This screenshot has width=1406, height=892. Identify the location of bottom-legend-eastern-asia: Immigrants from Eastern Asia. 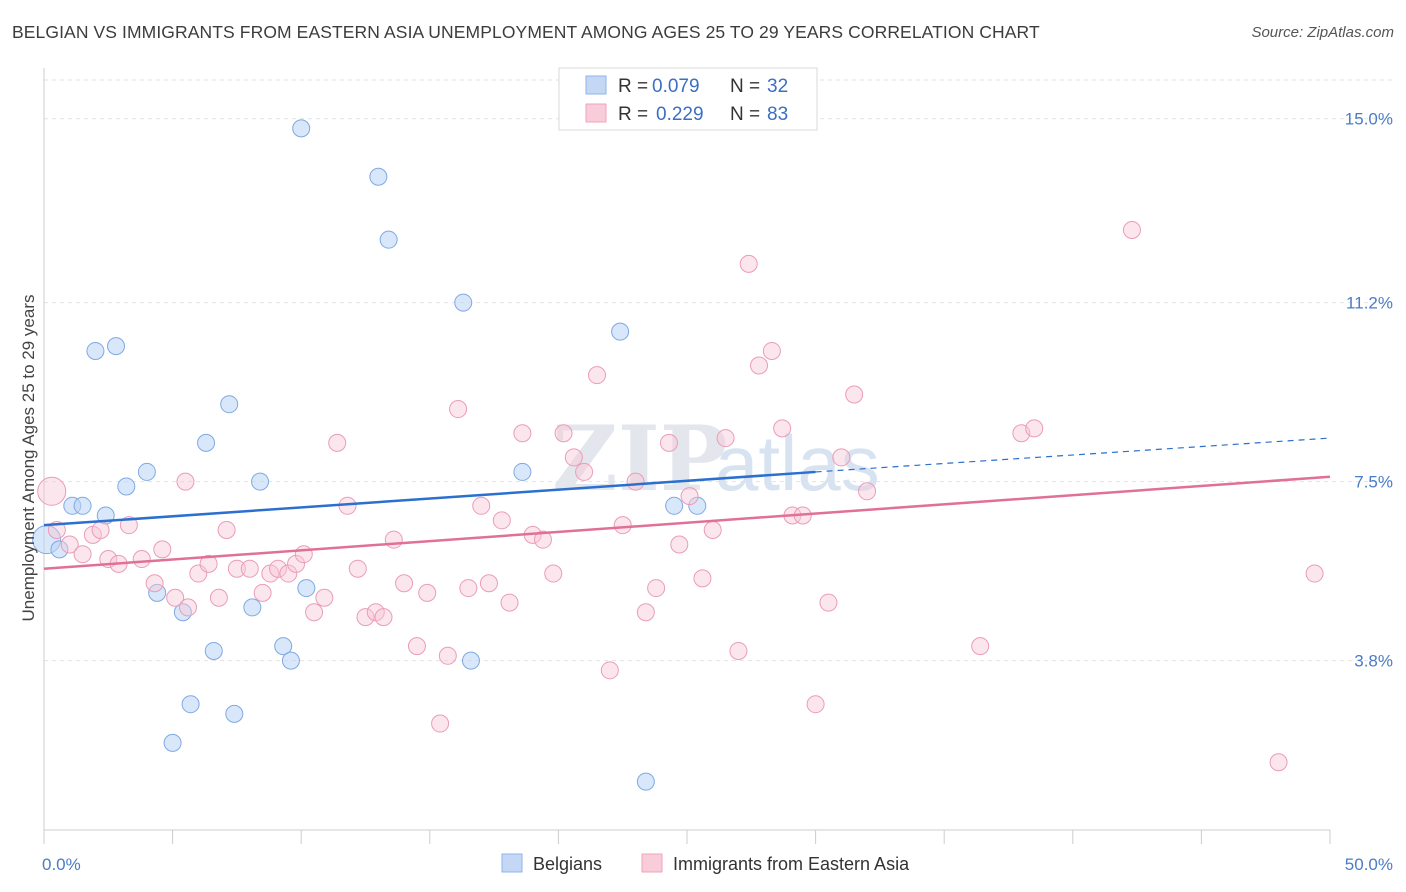
(791, 864).